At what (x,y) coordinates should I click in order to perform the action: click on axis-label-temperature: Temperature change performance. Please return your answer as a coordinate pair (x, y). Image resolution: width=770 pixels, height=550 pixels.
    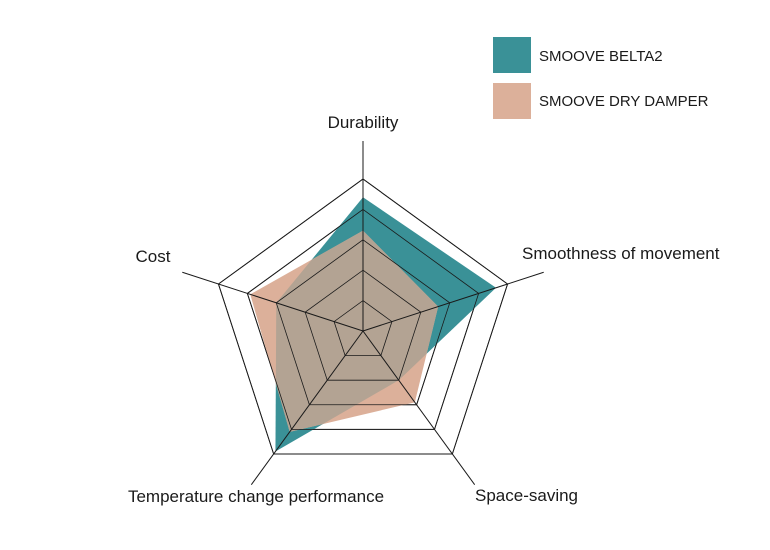
    Looking at the image, I should click on (256, 496).